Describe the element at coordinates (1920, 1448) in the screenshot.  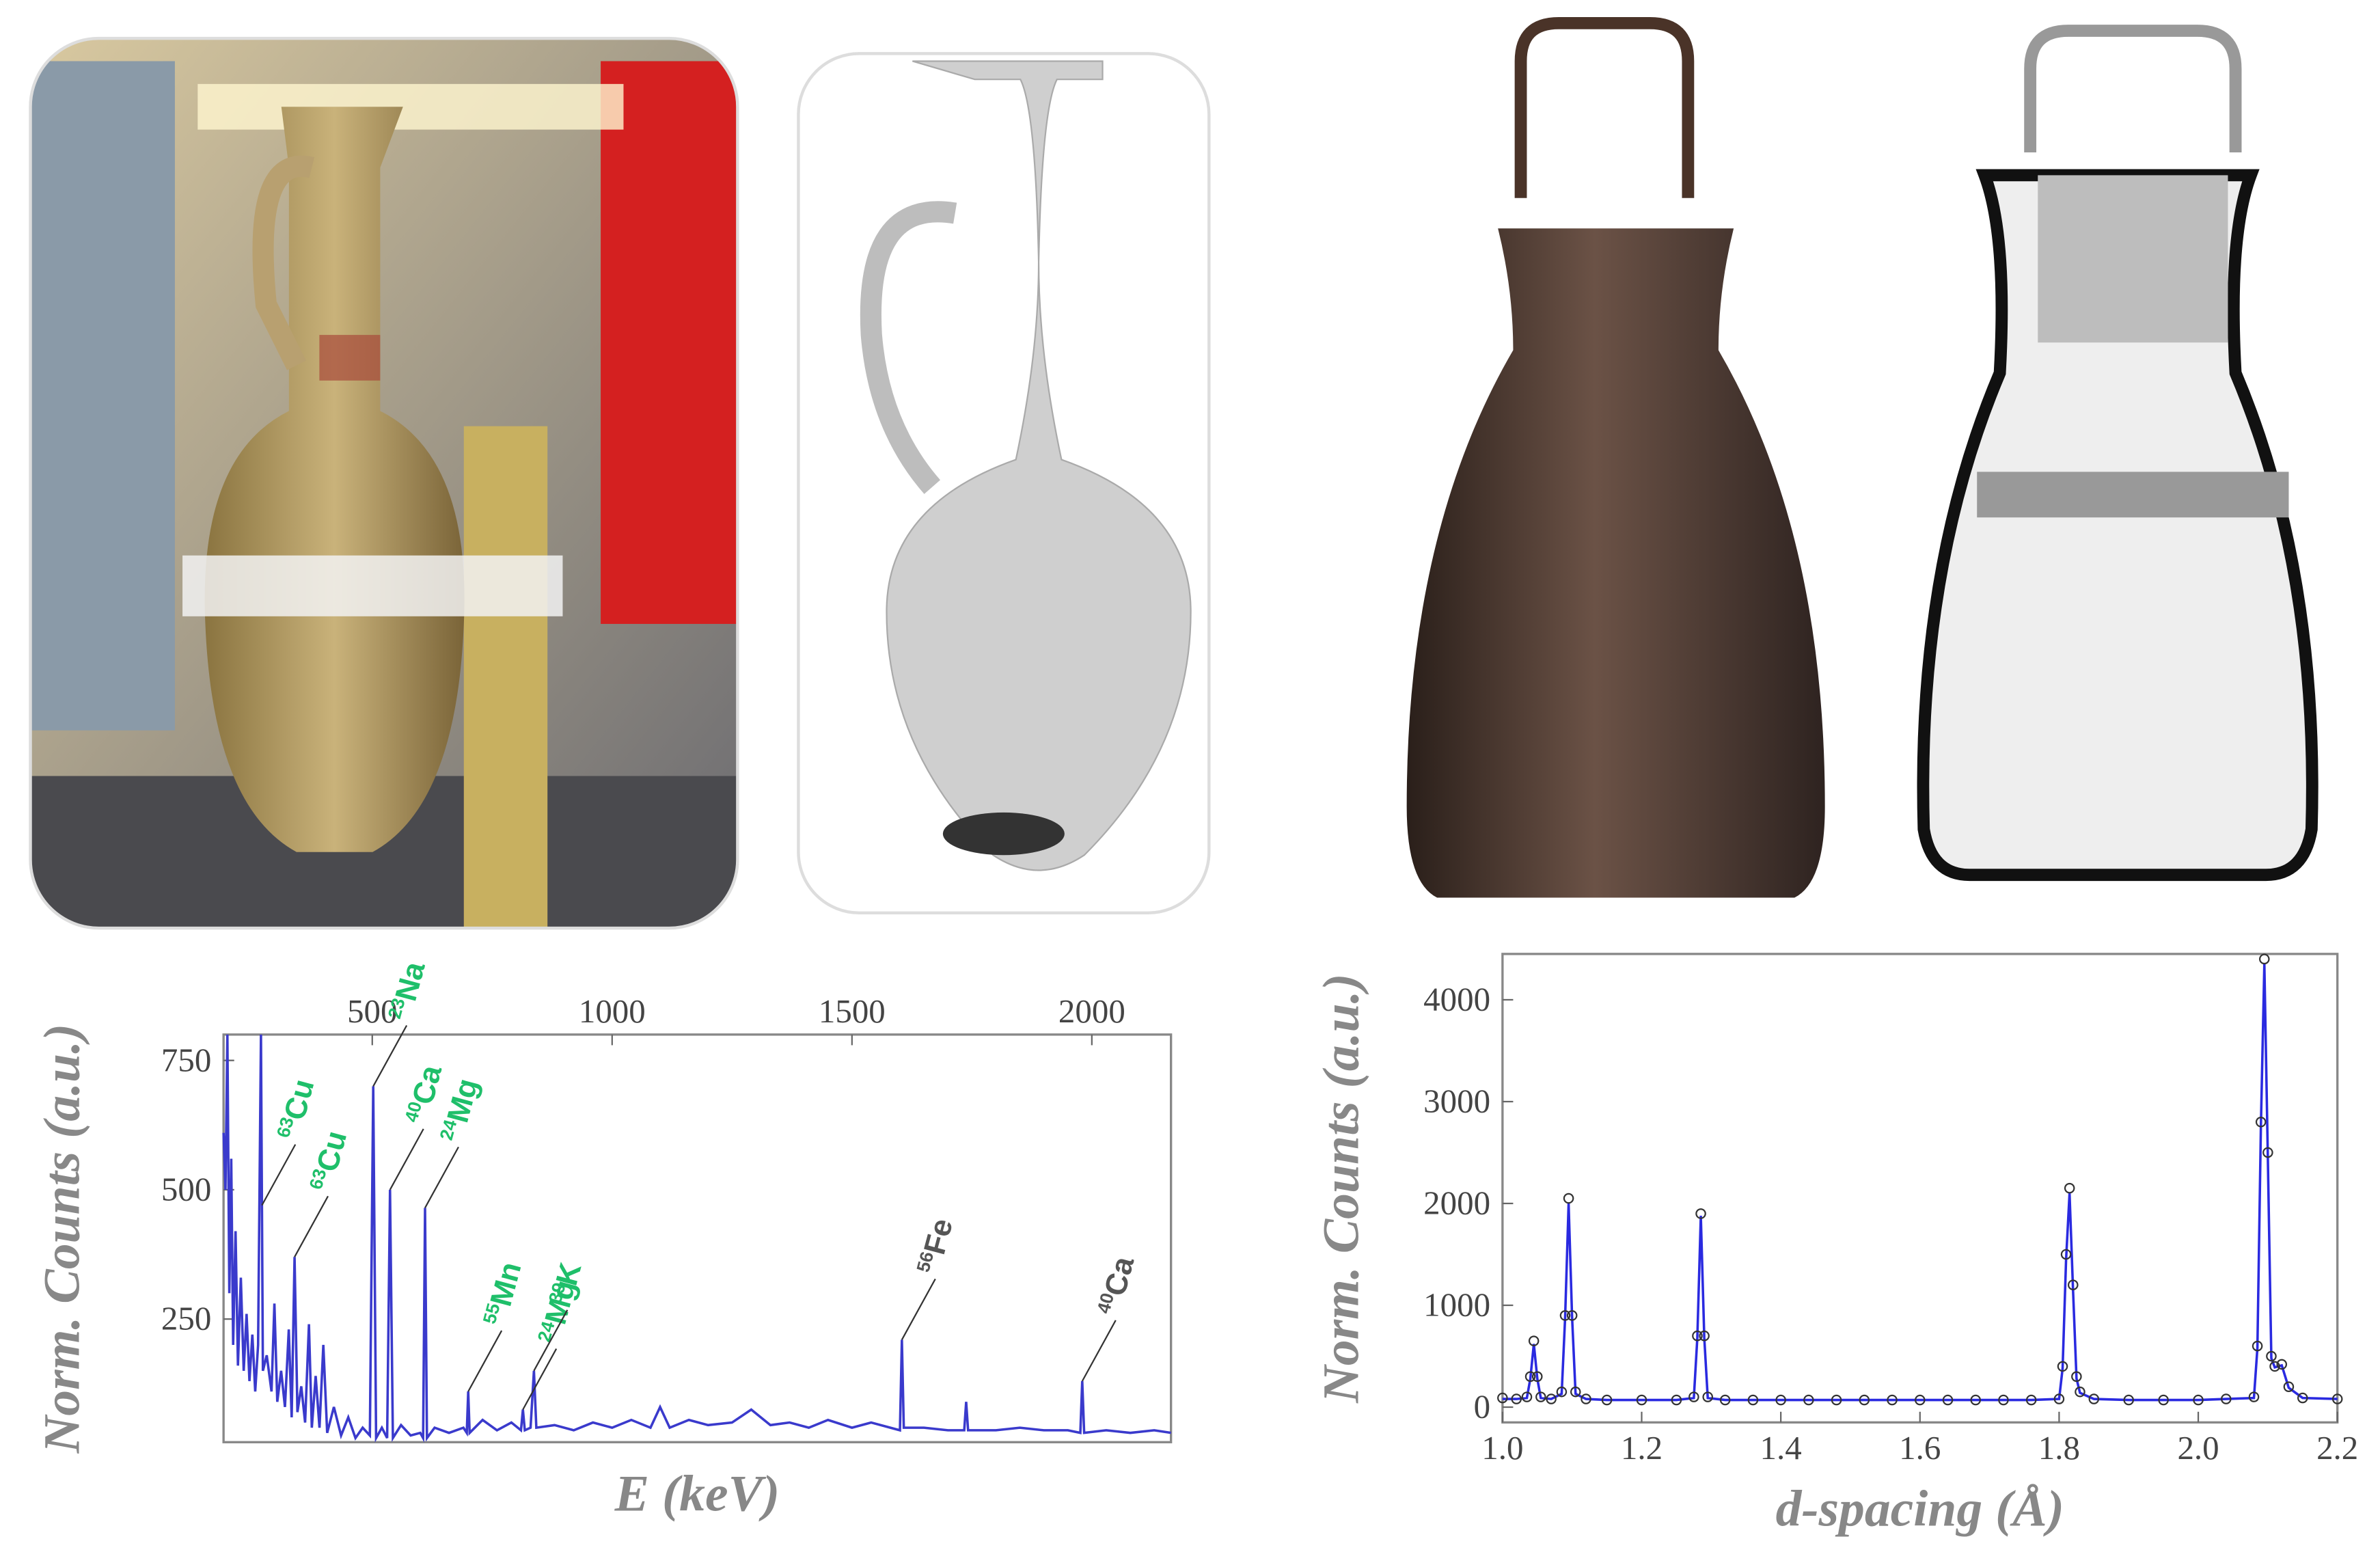
I see `x-tick-label: 1.6` at that location.